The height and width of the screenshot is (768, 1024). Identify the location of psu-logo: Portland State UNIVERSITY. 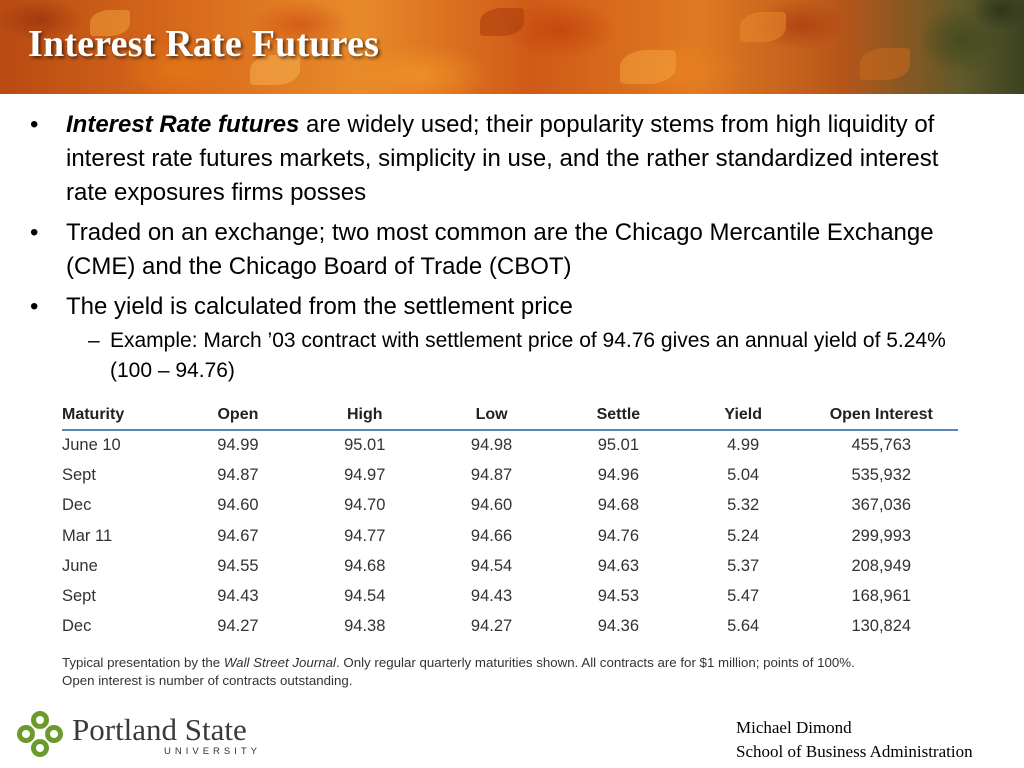
(146, 734).